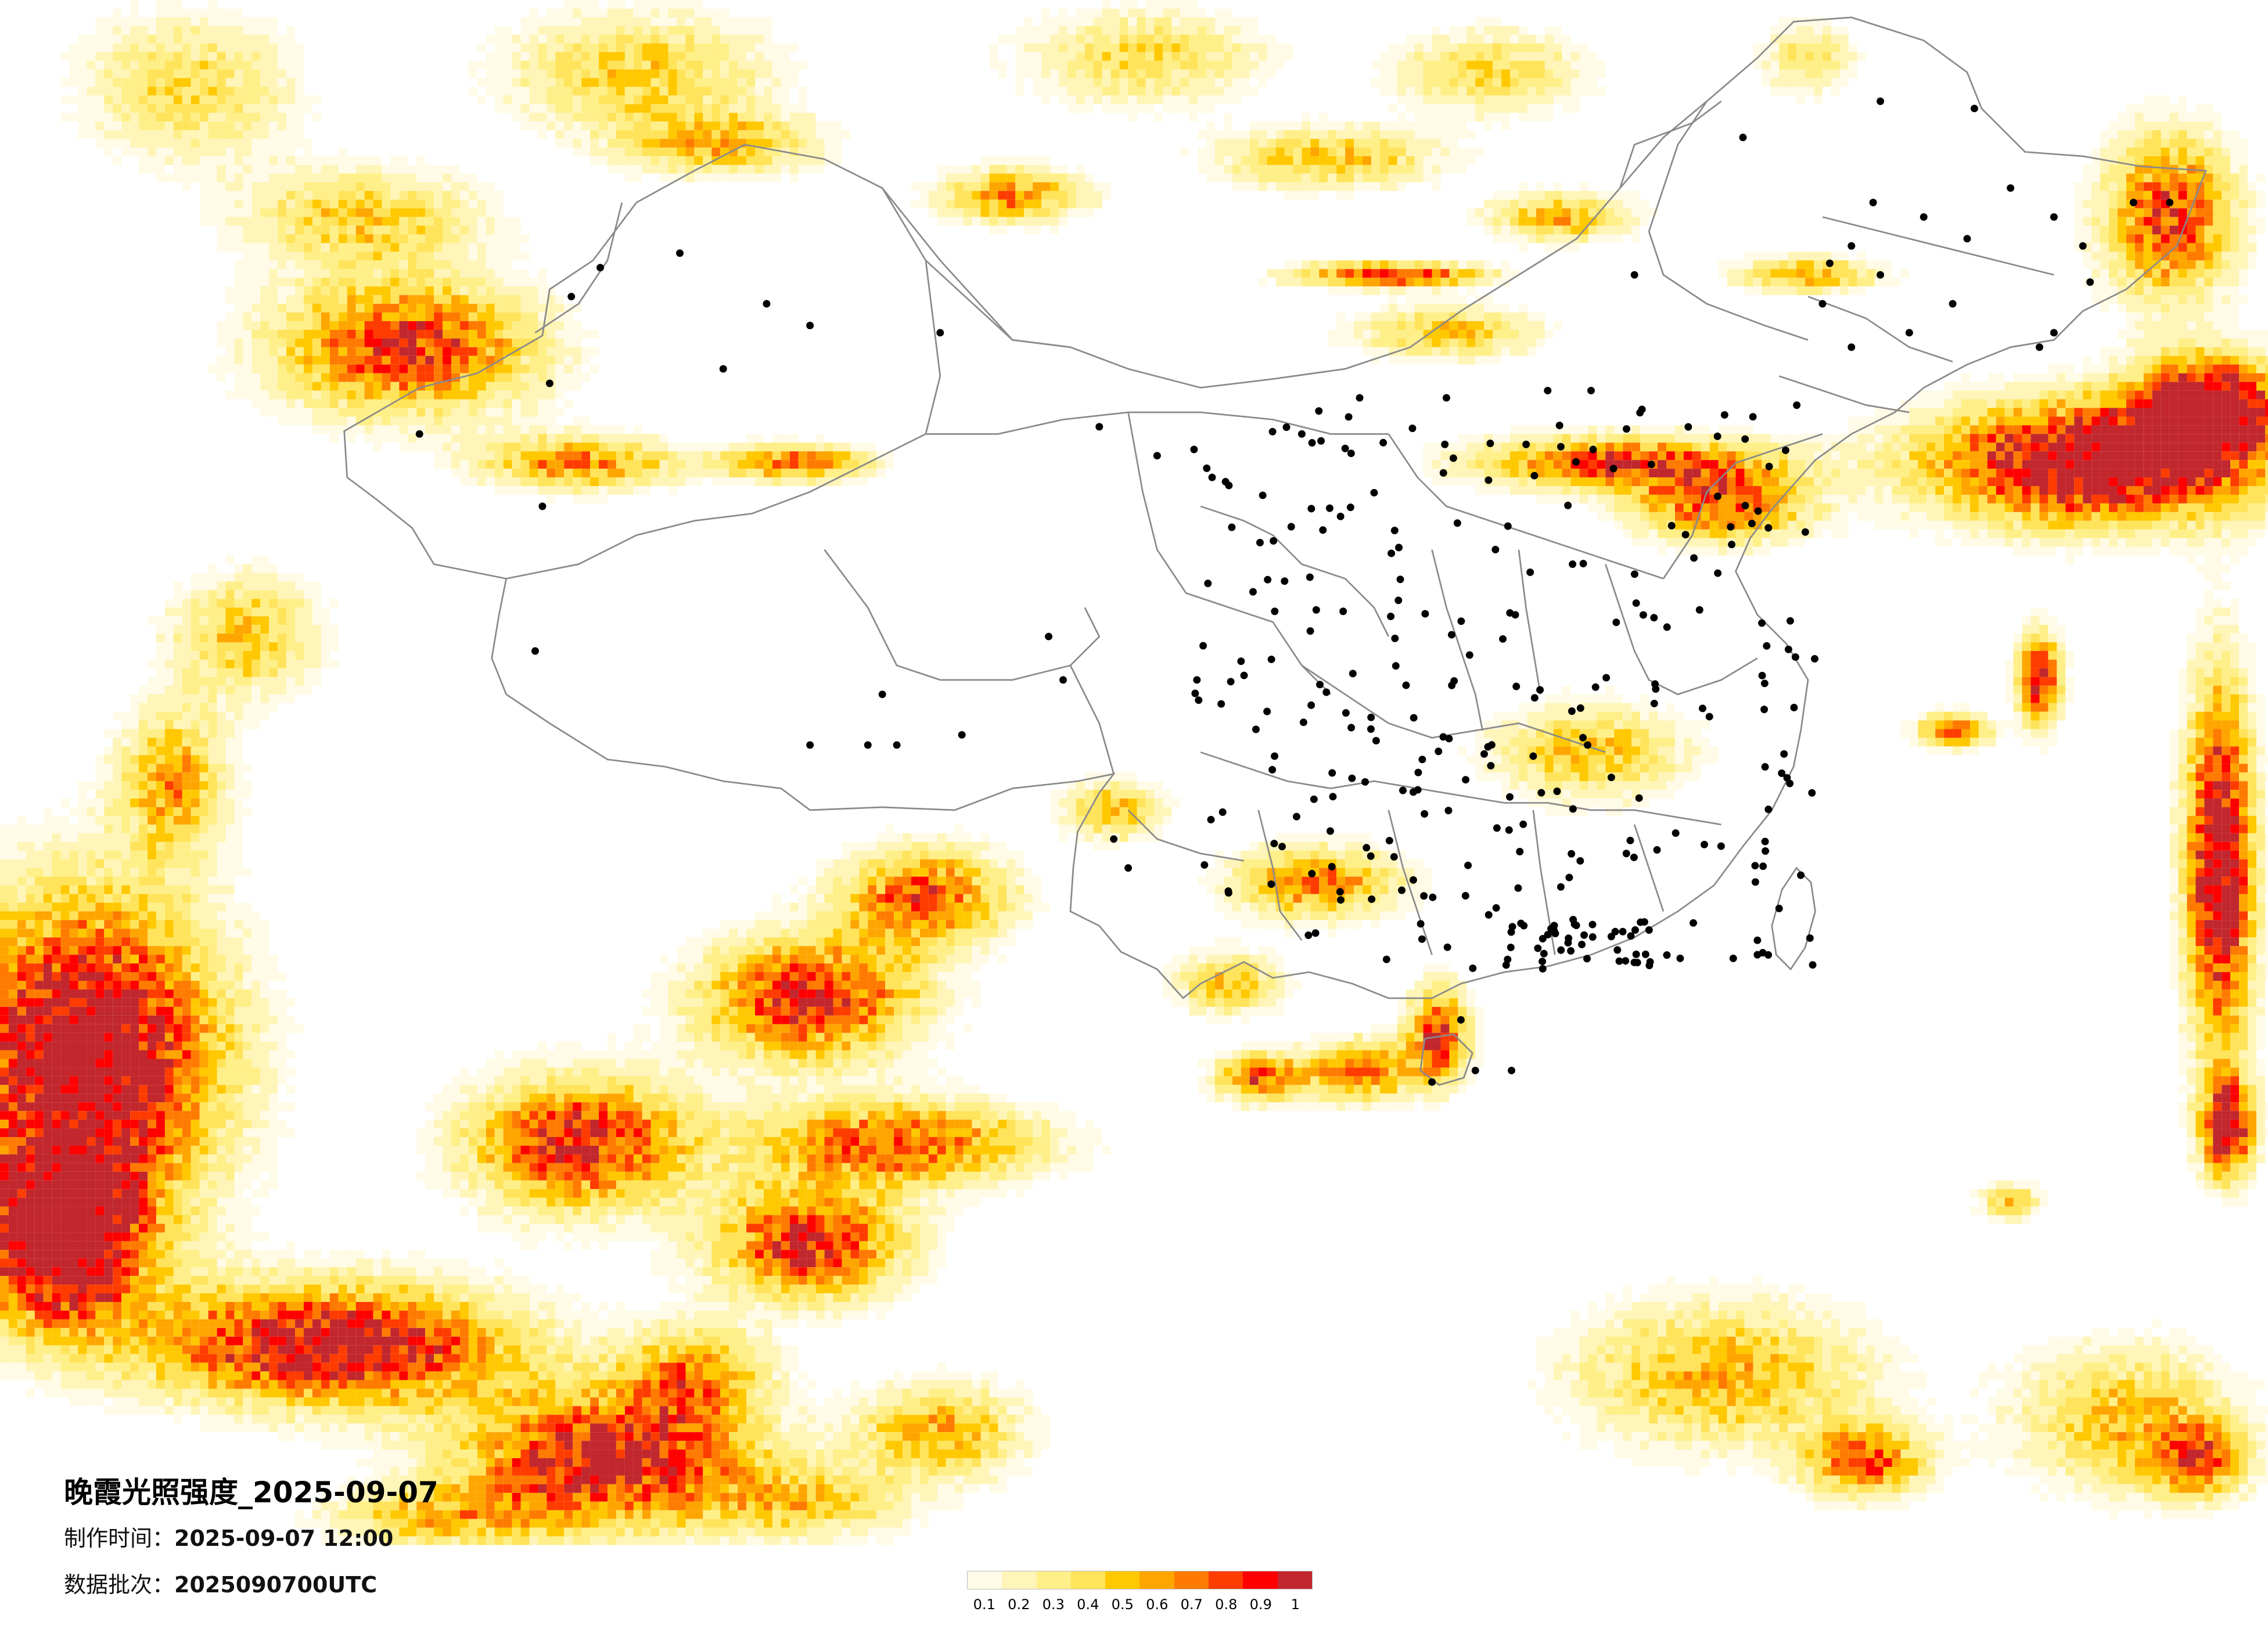  I want to click on production-time: 制作时间：2025-09-07 12:00, so click(228, 1536).